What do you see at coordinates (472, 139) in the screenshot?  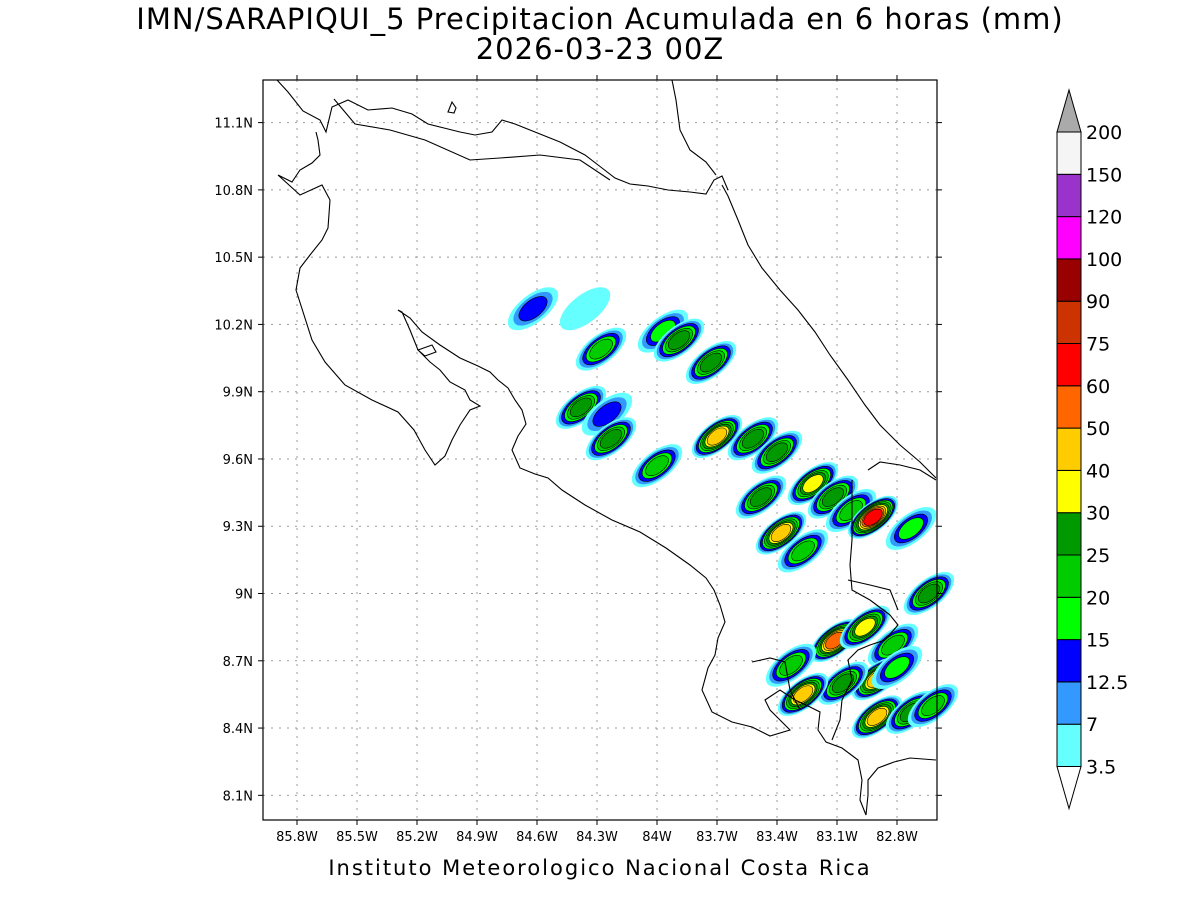 I see `nicaragua-lake-shore` at bounding box center [472, 139].